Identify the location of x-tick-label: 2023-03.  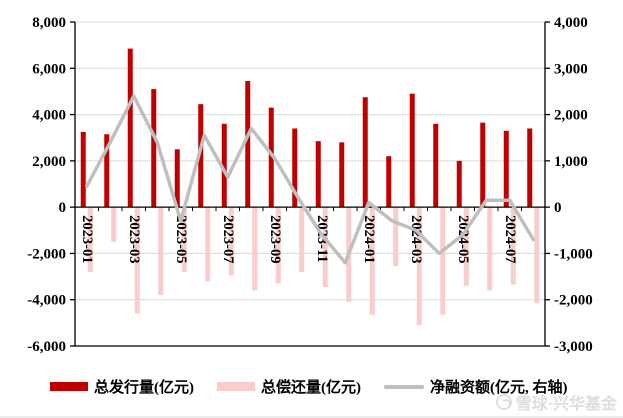
(134, 239).